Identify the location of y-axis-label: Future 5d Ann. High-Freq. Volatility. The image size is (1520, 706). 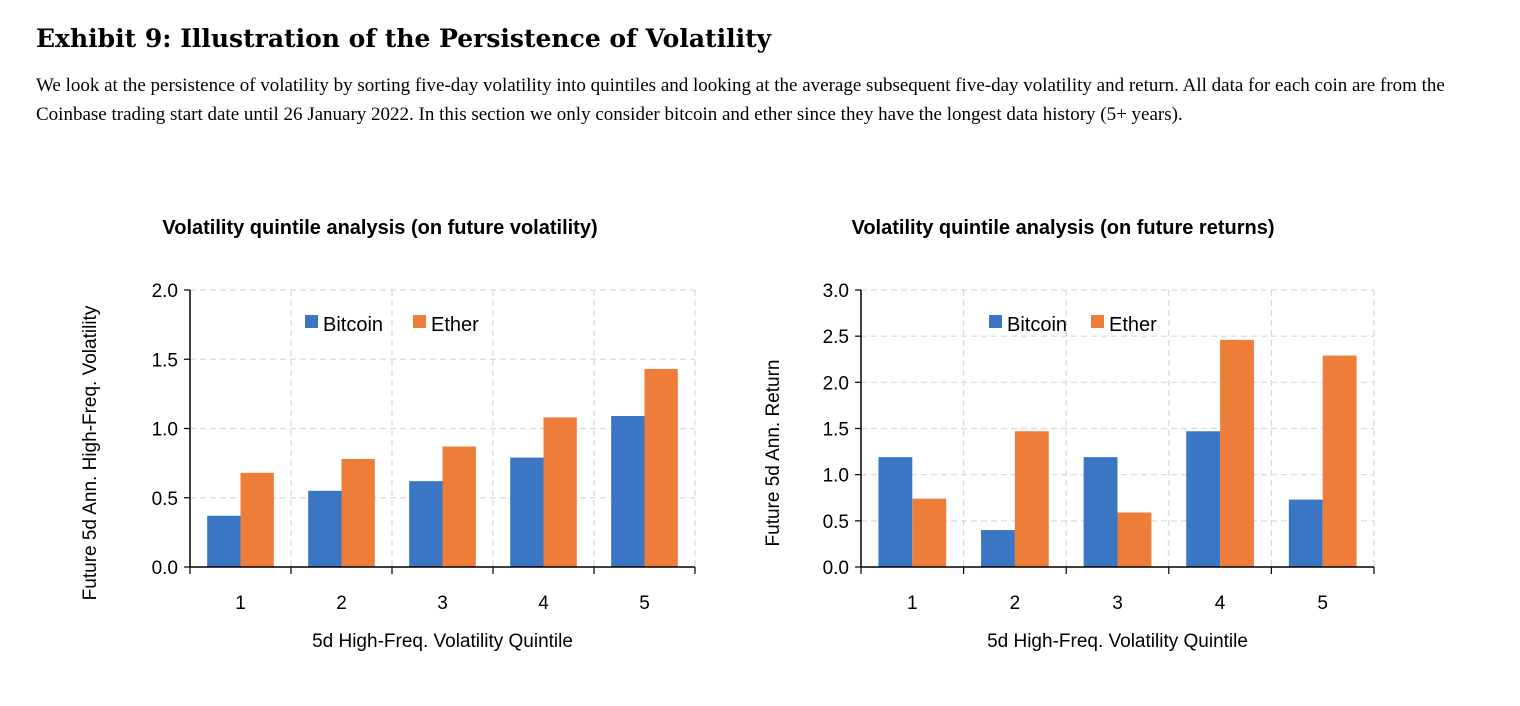
(90, 452).